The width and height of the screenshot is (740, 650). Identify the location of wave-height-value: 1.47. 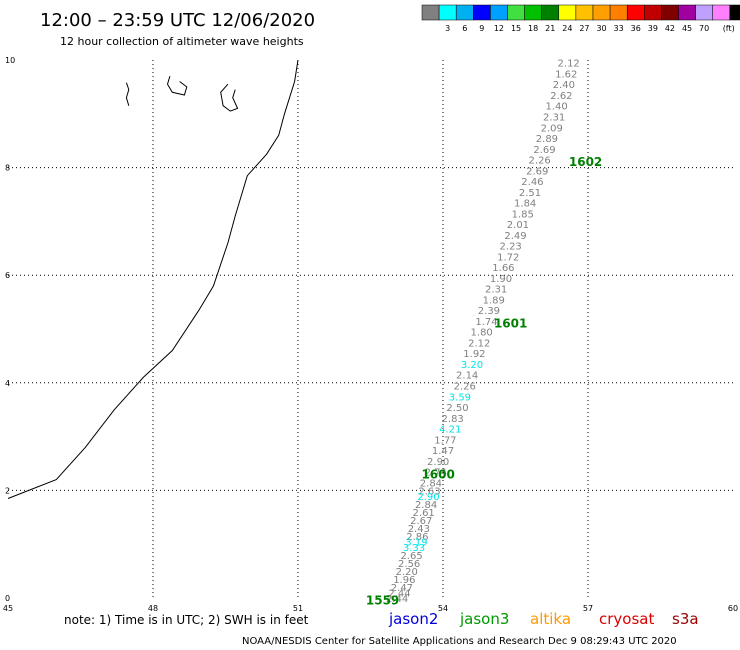
(443, 451).